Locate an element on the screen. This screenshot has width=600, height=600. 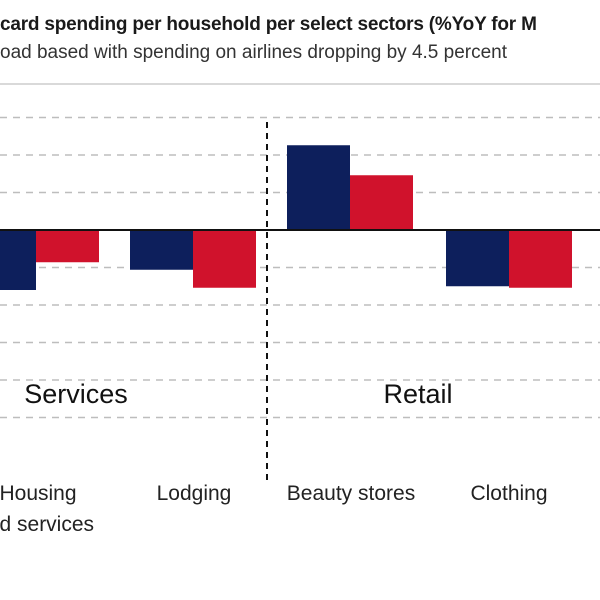
category-label: Clothing is located at coordinates (508, 493).